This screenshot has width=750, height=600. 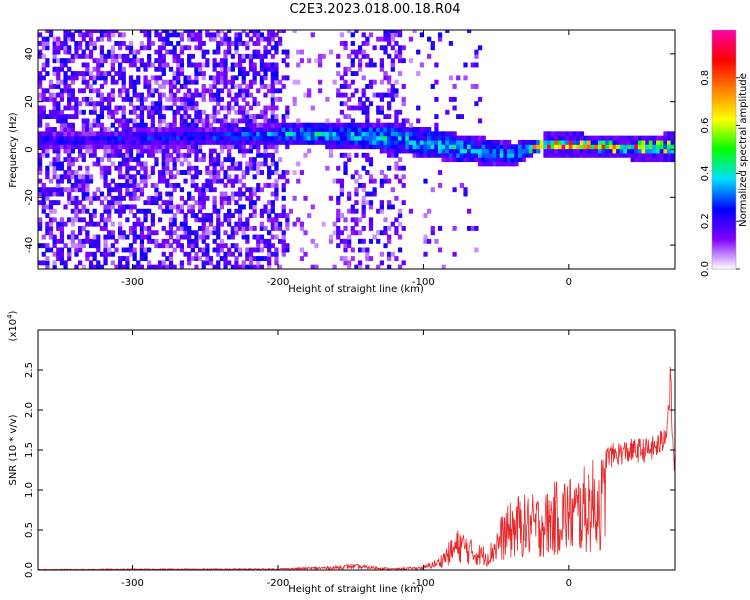 What do you see at coordinates (29, 245) in the screenshot?
I see `y-tick-label: -40` at bounding box center [29, 245].